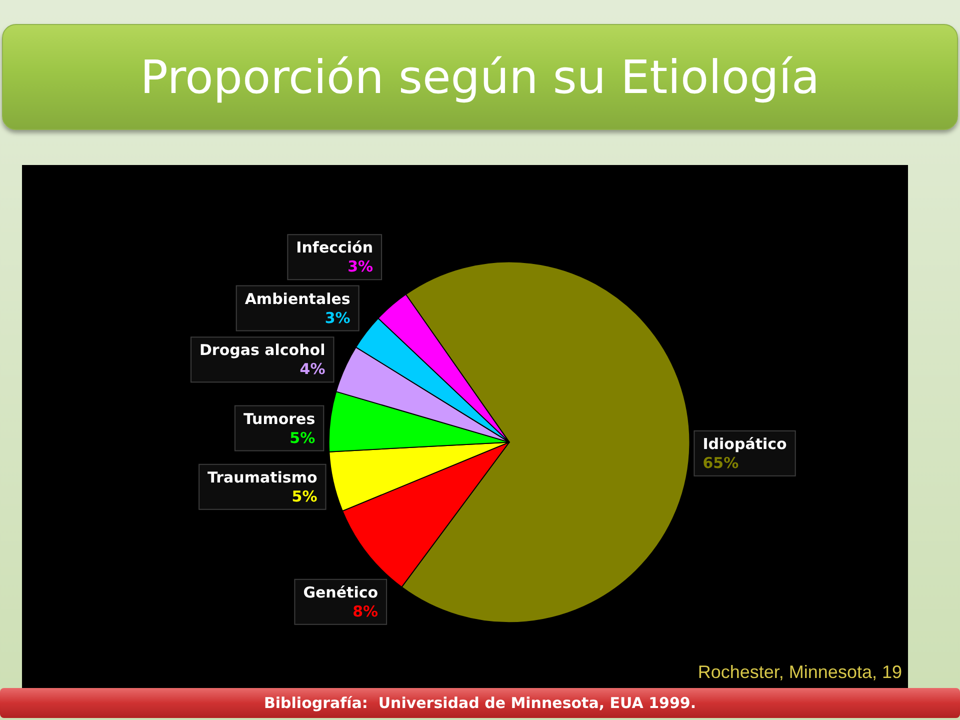 This screenshot has height=720, width=960. What do you see at coordinates (720, 463) in the screenshot?
I see `data-label: 65%` at bounding box center [720, 463].